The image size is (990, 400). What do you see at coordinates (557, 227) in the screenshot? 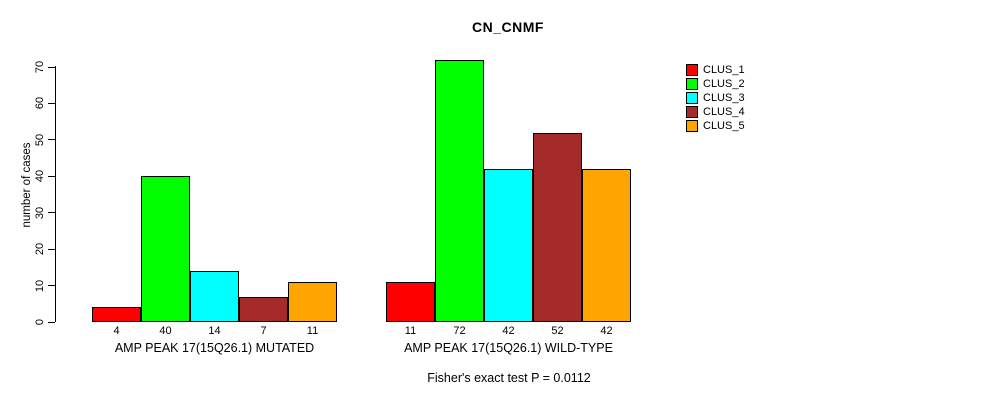
I see `bar-clus_4-group2` at bounding box center [557, 227].